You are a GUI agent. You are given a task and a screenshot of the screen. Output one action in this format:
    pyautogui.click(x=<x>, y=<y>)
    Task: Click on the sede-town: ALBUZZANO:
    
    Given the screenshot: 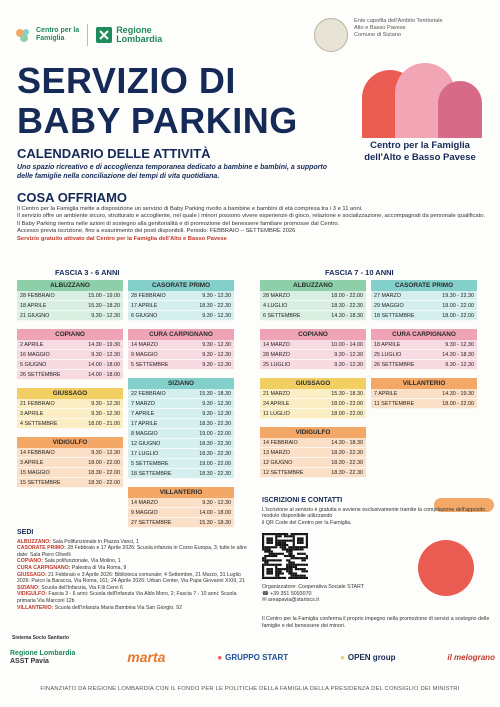 What is the action you would take?
    pyautogui.click(x=34, y=541)
    